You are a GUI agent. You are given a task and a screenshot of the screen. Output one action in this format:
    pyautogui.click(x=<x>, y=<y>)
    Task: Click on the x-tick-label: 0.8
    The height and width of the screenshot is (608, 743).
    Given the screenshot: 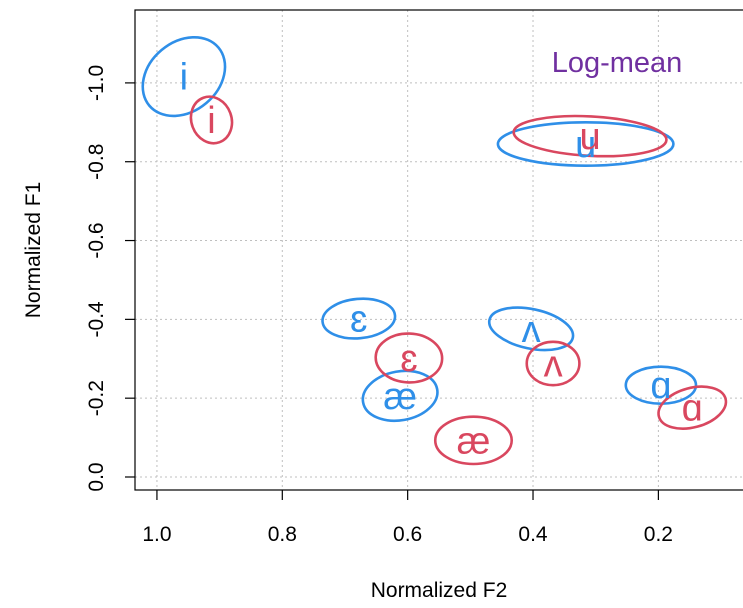 What is the action you would take?
    pyautogui.click(x=282, y=534)
    